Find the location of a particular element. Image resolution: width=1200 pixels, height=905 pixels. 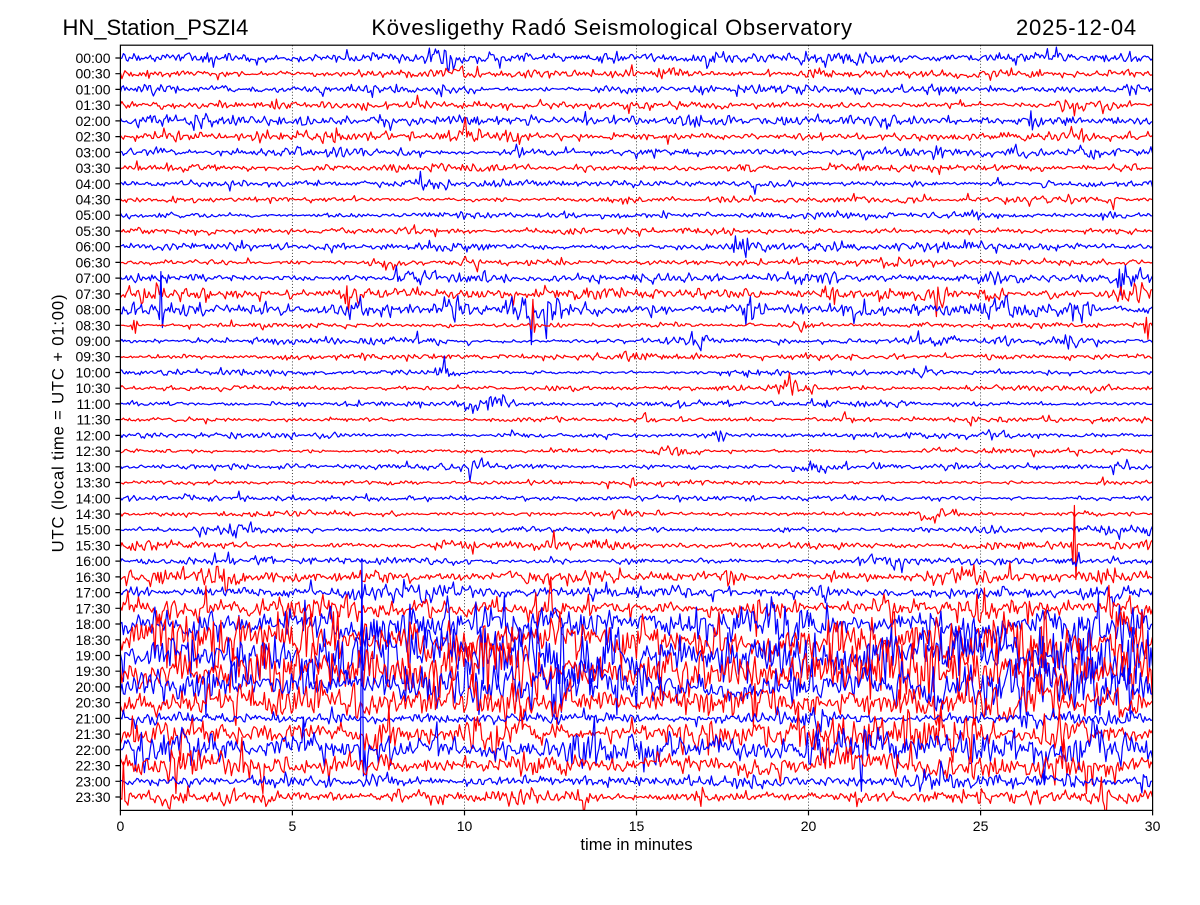

svg-text: 11:30 is located at coordinates (94, 420).